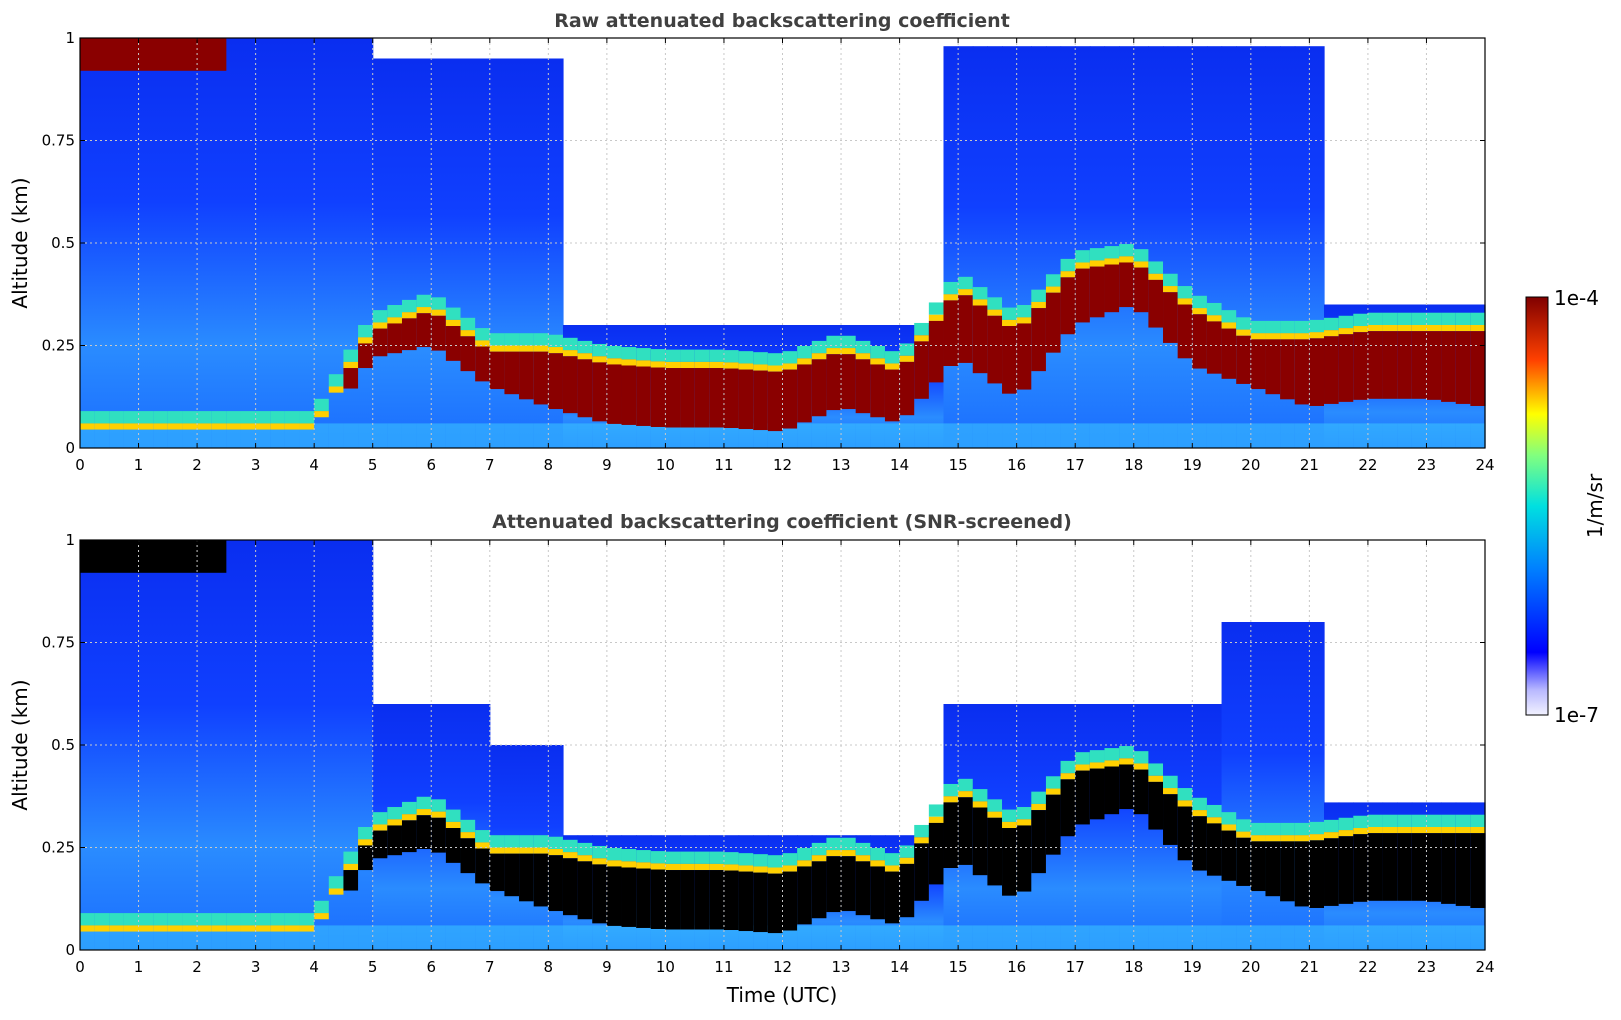  Describe the element at coordinates (1192, 967) in the screenshot. I see `x-tick-label: 19` at that location.